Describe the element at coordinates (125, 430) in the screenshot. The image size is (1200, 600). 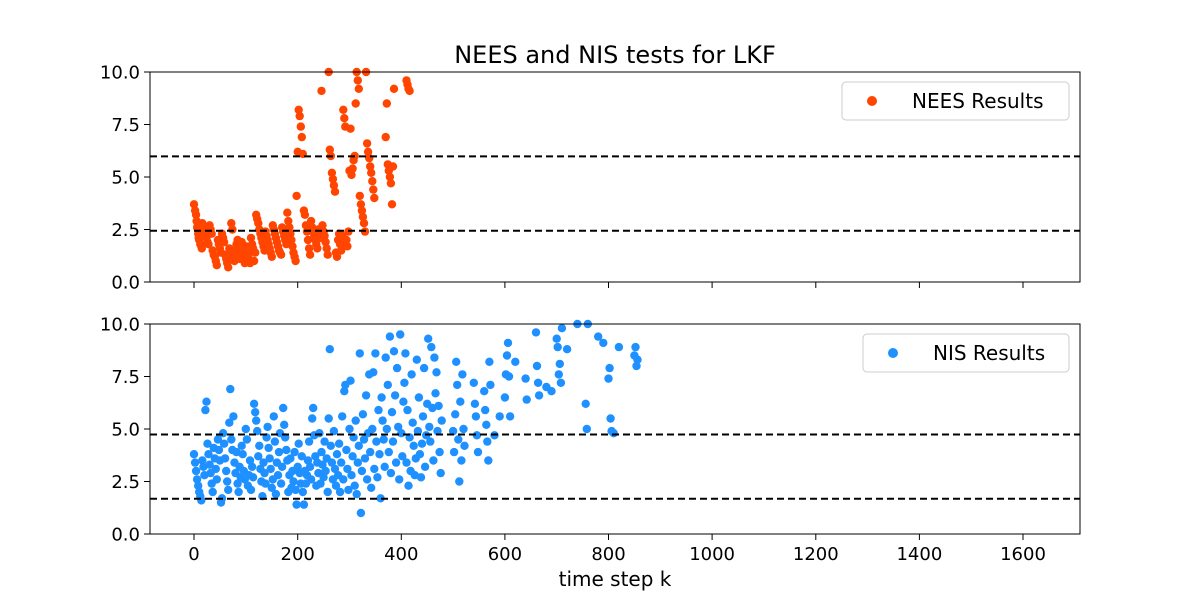
I see `nis-y-tick-label: 5.0` at that location.